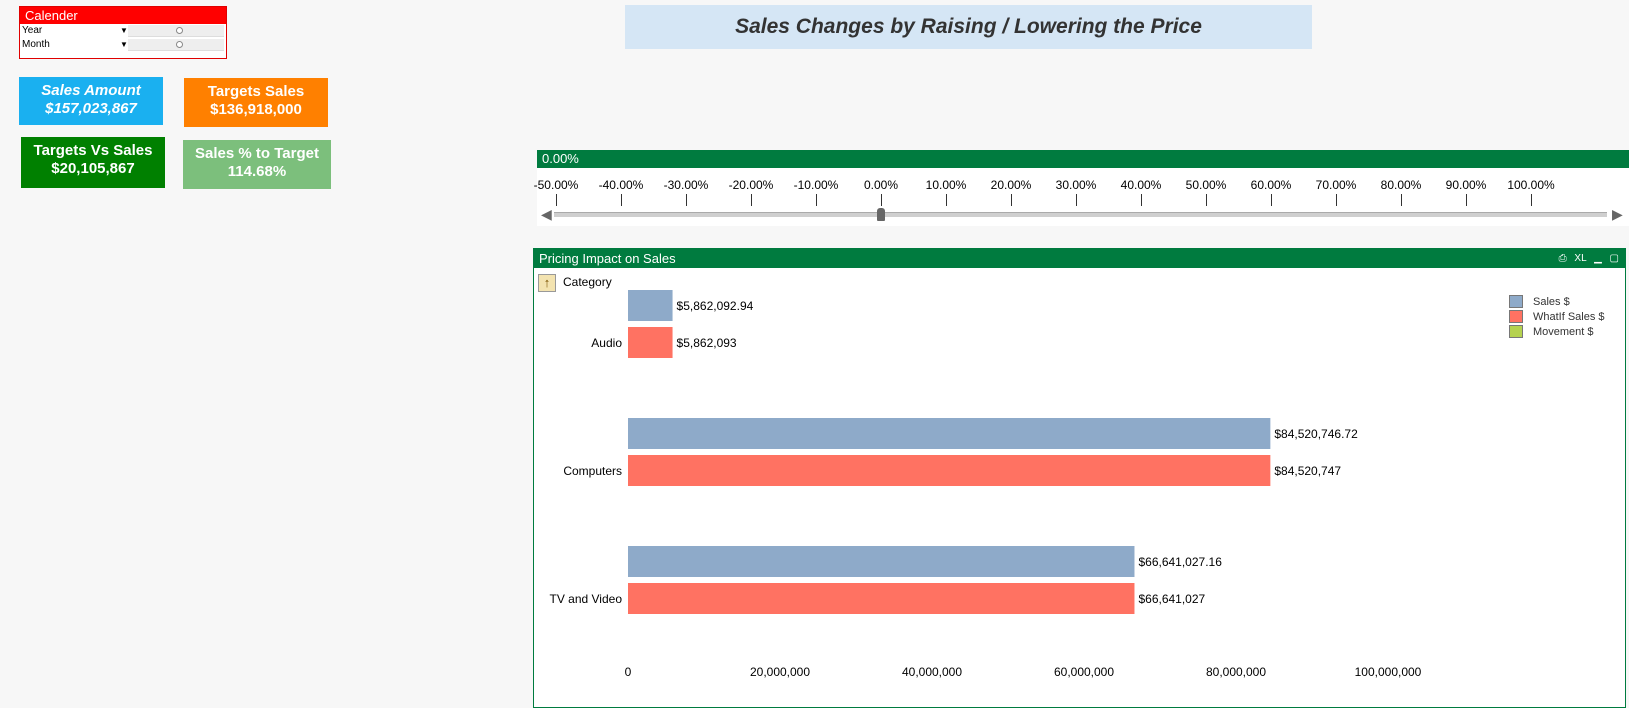 The height and width of the screenshot is (708, 1629). I want to click on category-label: TV and Video, so click(586, 599).